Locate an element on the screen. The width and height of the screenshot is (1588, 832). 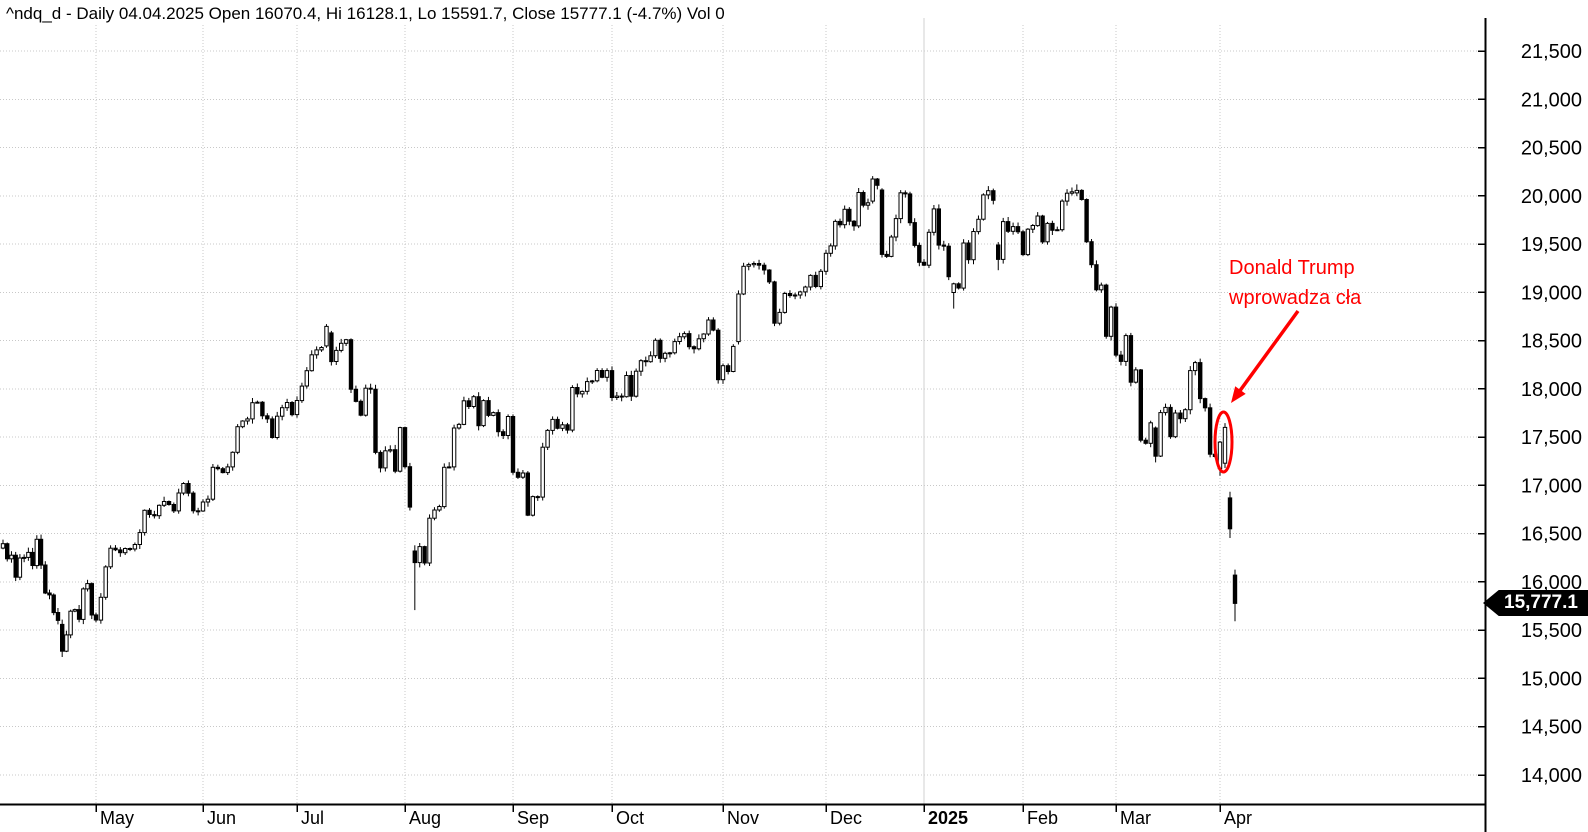
y-tick-label: 20,500 is located at coordinates (1551, 149).